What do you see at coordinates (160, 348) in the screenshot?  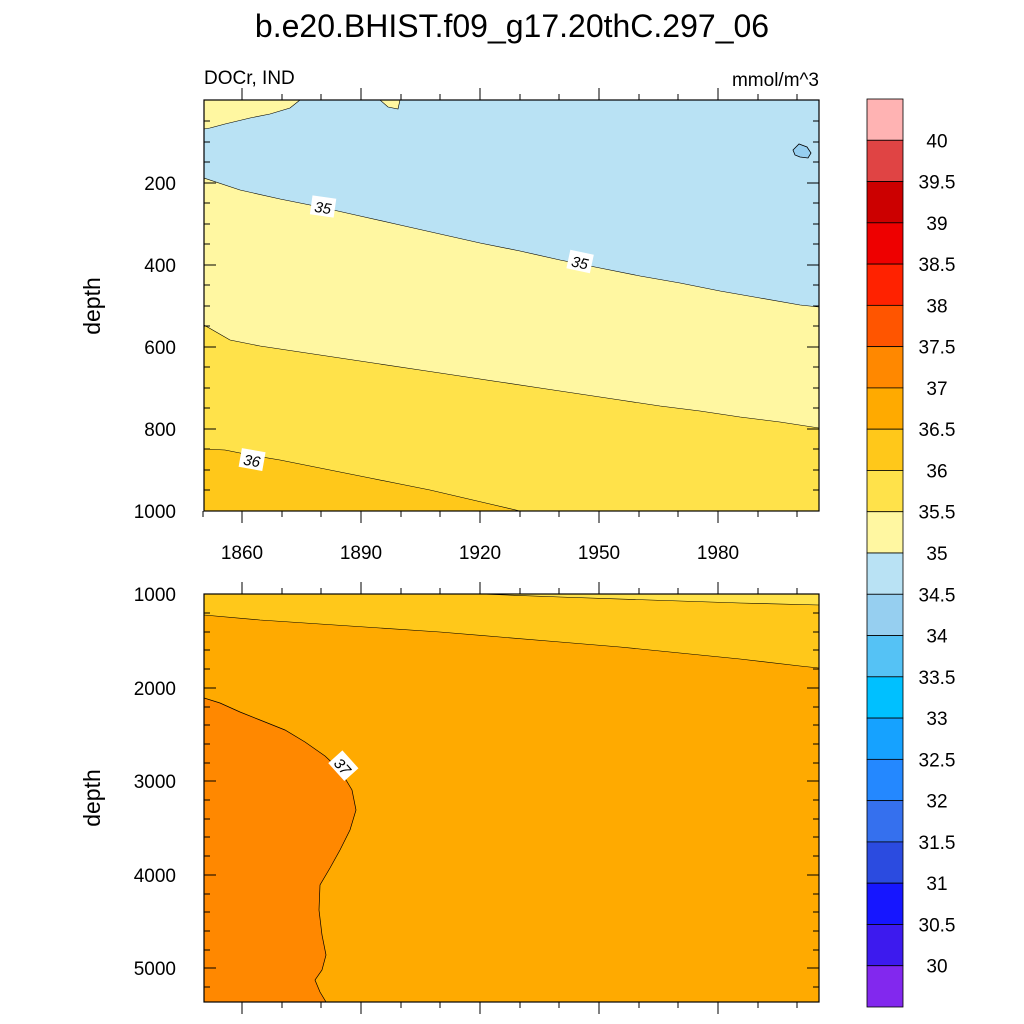 I see `upper-y-tick-label-600: 600` at bounding box center [160, 348].